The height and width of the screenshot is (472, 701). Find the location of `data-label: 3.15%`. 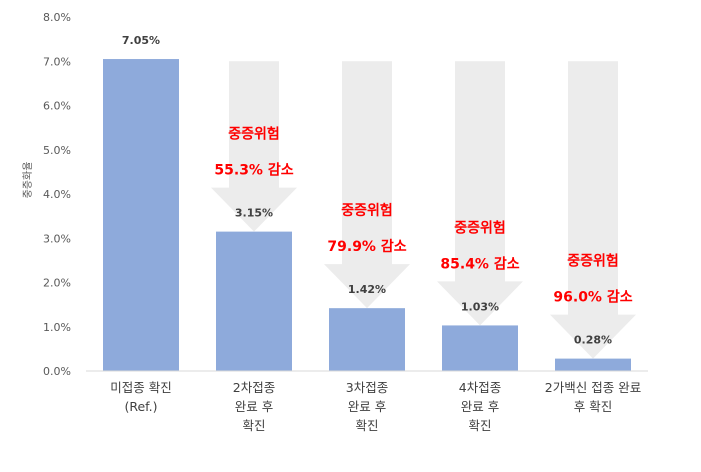

data-label: 3.15% is located at coordinates (254, 213).